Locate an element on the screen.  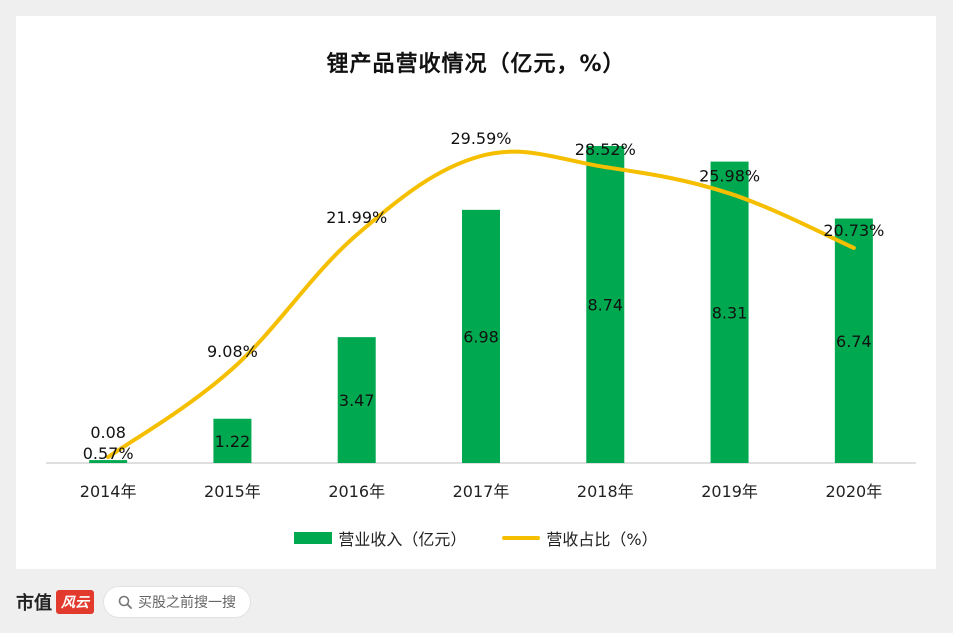
bar-value-label-0: 0.08 is located at coordinates (108, 432).